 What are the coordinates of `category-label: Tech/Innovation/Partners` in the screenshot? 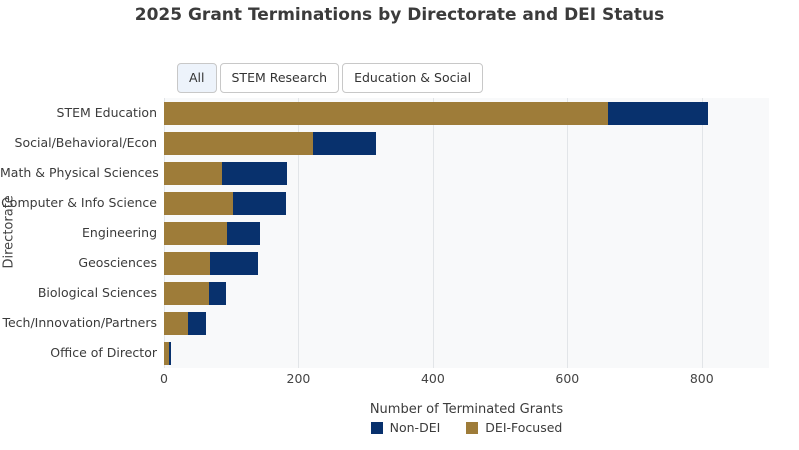 It's located at (79, 322).